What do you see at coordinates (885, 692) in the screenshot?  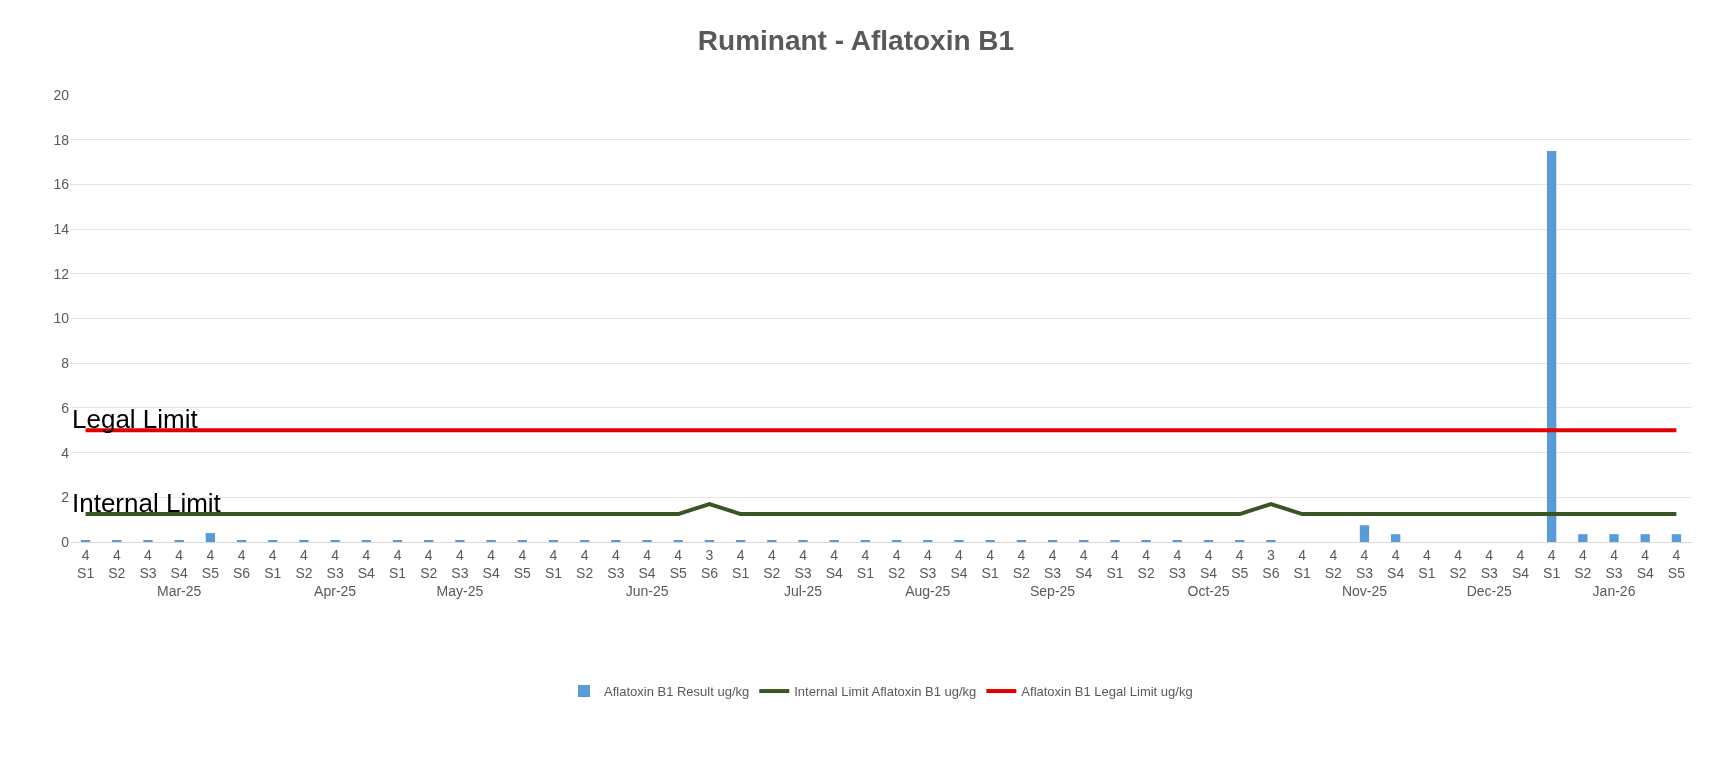 I see `legend-label: Internal Limit Aflatoxin B1 ug/kg` at bounding box center [885, 692].